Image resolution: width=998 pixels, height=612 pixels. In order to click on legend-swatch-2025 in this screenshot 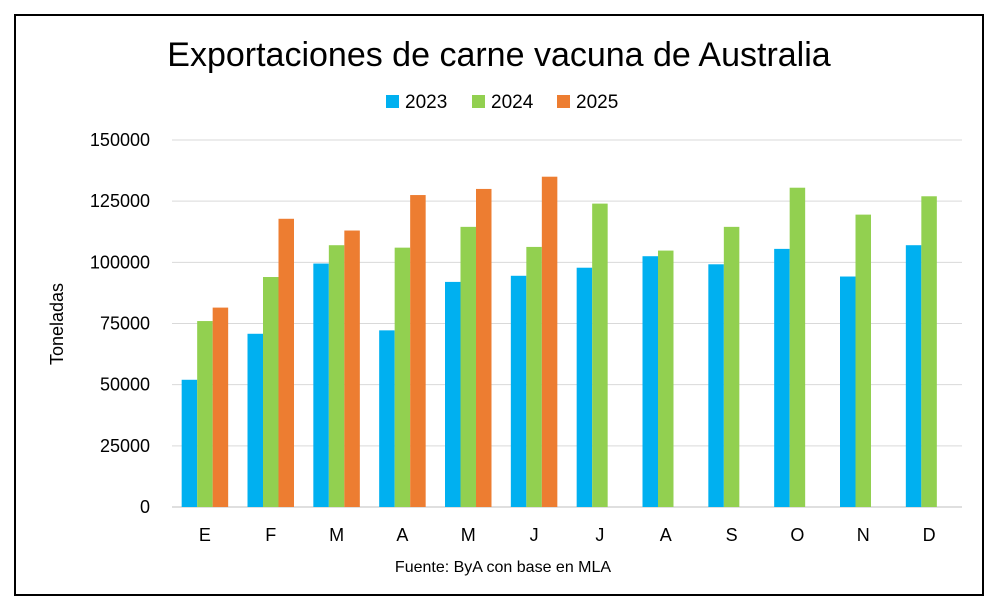, I will do `click(563, 101)`.